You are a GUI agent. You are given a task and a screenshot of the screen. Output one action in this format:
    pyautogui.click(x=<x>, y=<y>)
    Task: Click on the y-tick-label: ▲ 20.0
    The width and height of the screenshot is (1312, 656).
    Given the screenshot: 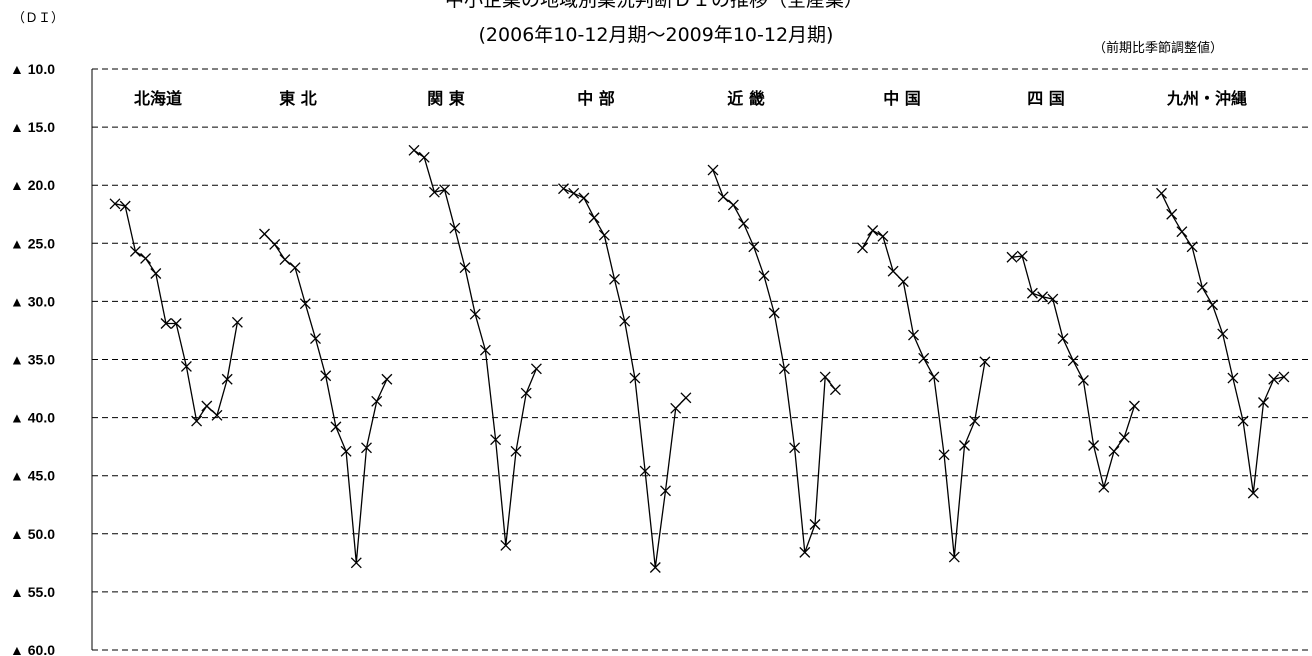 What is the action you would take?
    pyautogui.click(x=32, y=185)
    